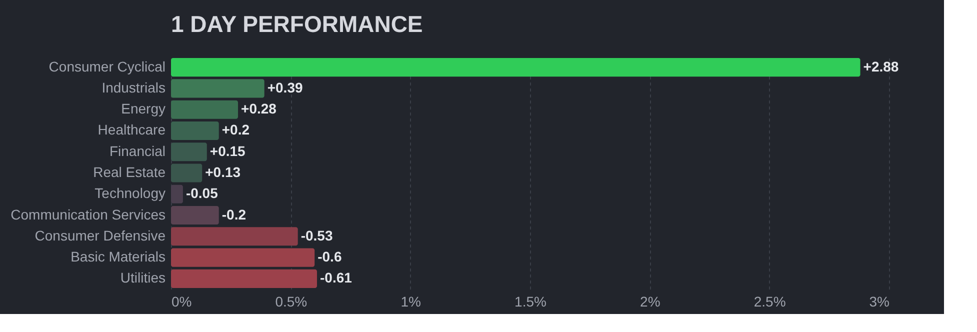 This screenshot has height=332, width=977. Describe the element at coordinates (228, 150) in the screenshot. I see `data-label: +0.15` at that location.